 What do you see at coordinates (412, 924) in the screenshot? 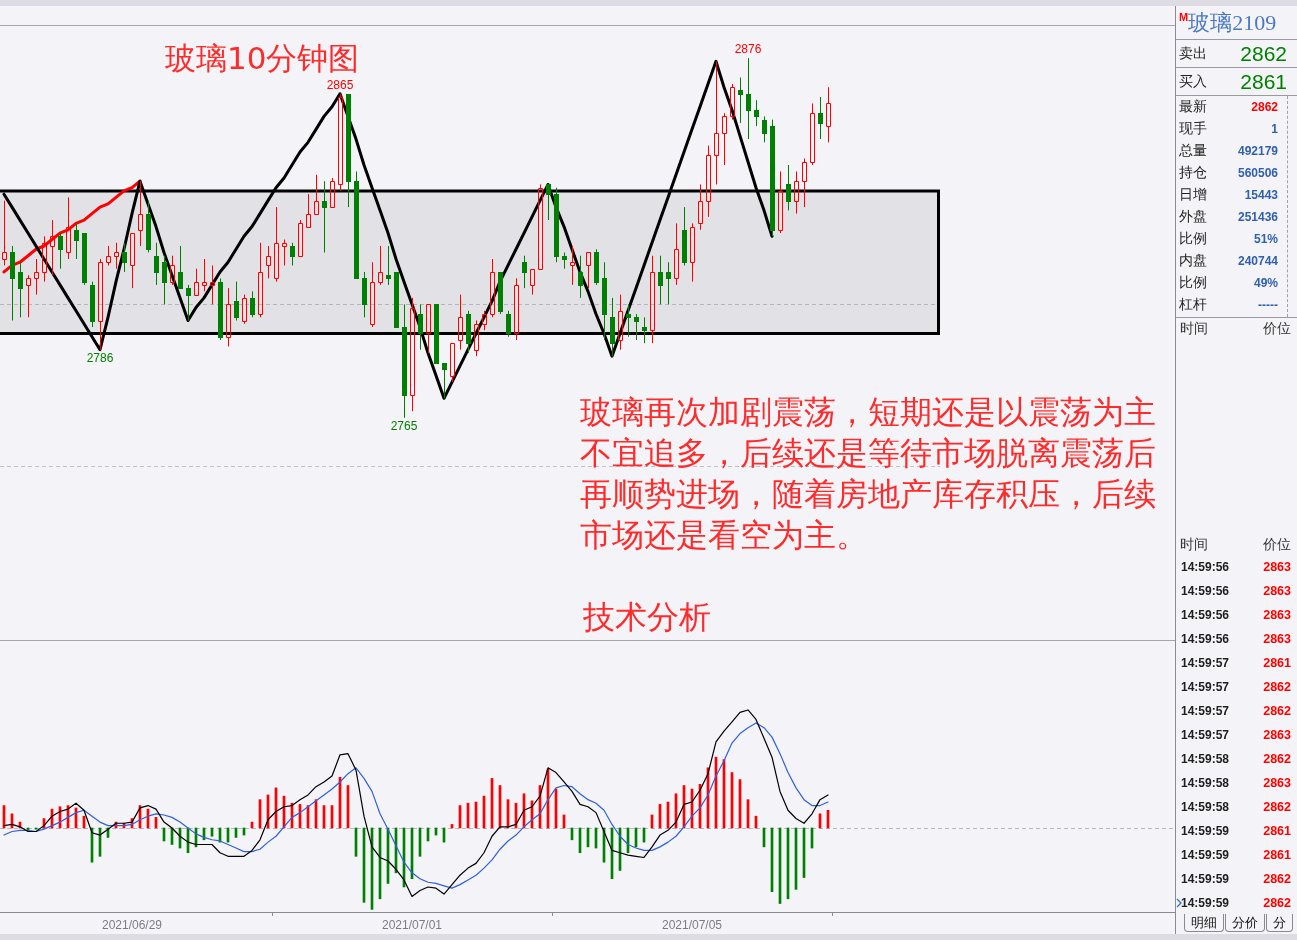
I see `x-tick-label: 2021/07/01` at bounding box center [412, 924].